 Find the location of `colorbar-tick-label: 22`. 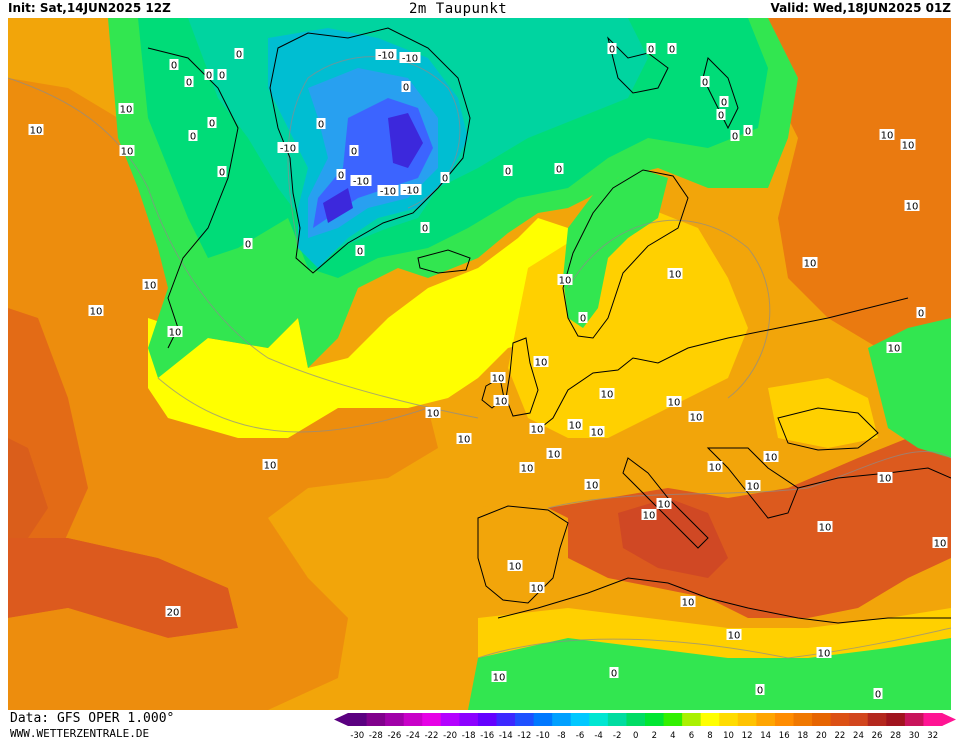

colorbar-tick-label: 22 is located at coordinates (839, 735).